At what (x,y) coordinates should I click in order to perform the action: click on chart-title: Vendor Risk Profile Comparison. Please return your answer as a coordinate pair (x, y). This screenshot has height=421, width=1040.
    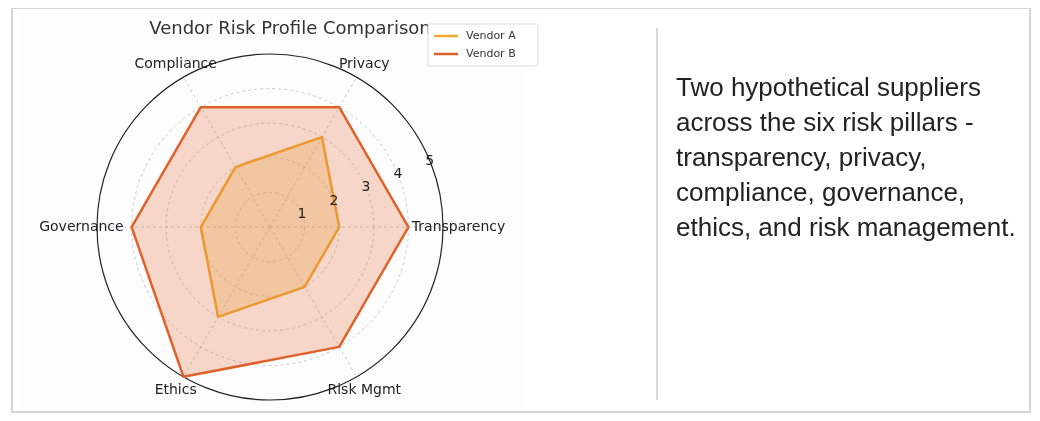
    Looking at the image, I should click on (290, 27).